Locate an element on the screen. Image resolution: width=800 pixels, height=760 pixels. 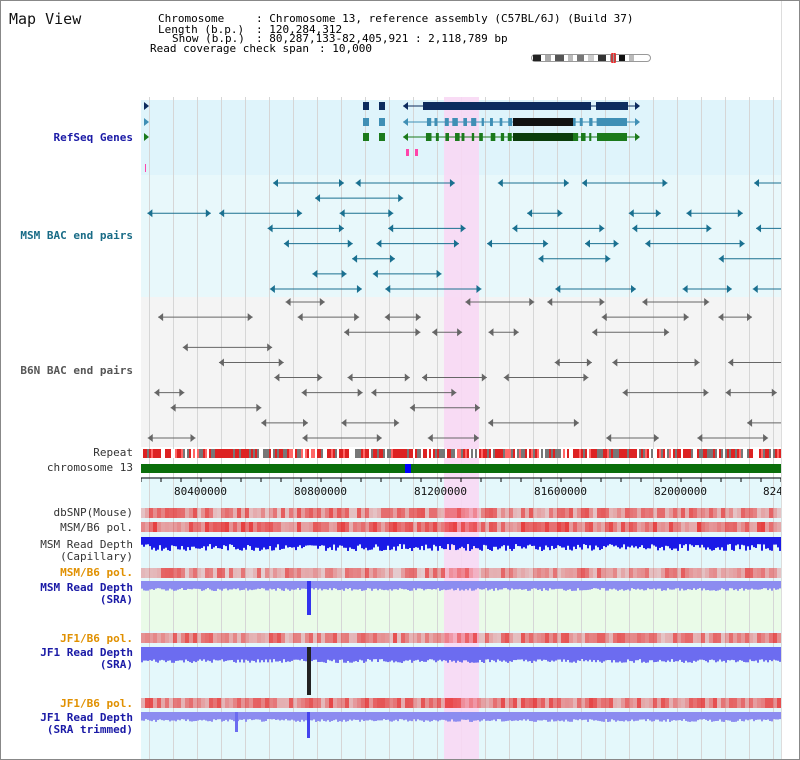
repeat-label: Repeat is located at coordinates (113, 452).